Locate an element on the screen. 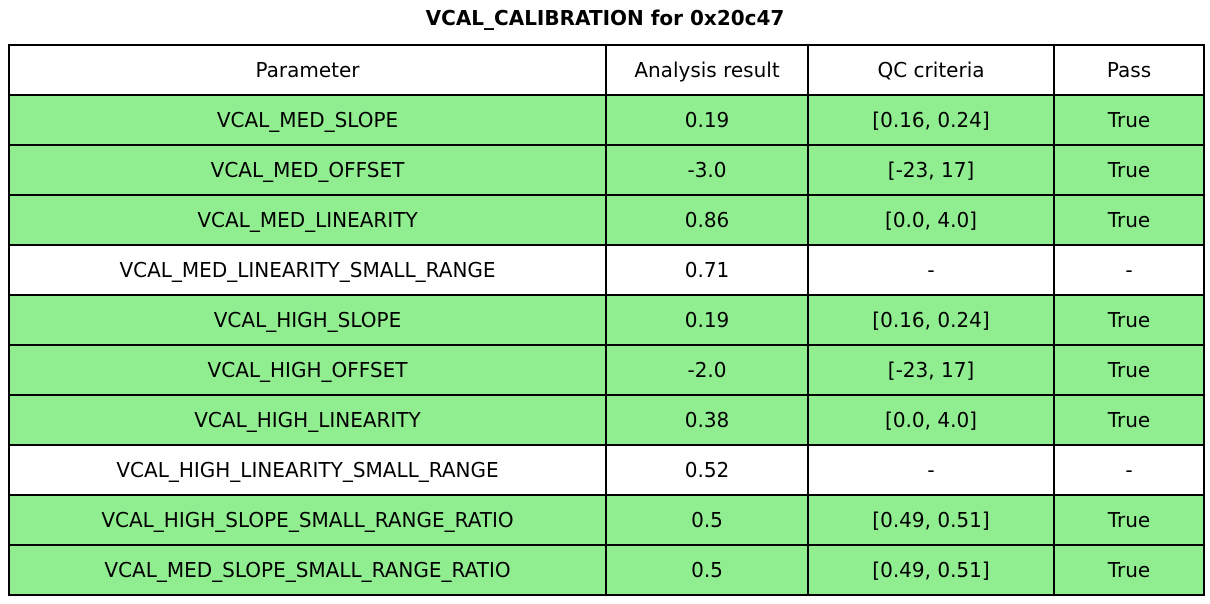 This screenshot has height=604, width=1210. cell-analysis-result: 0.38 is located at coordinates (707, 420).